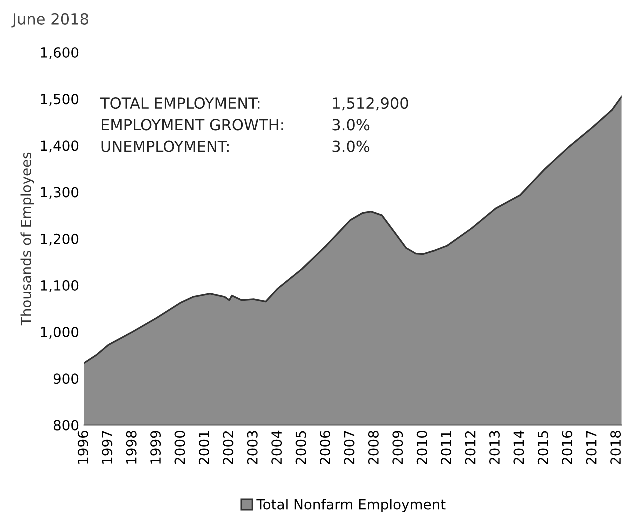  I want to click on legend-label: Total Nonfarm Employment, so click(351, 505).